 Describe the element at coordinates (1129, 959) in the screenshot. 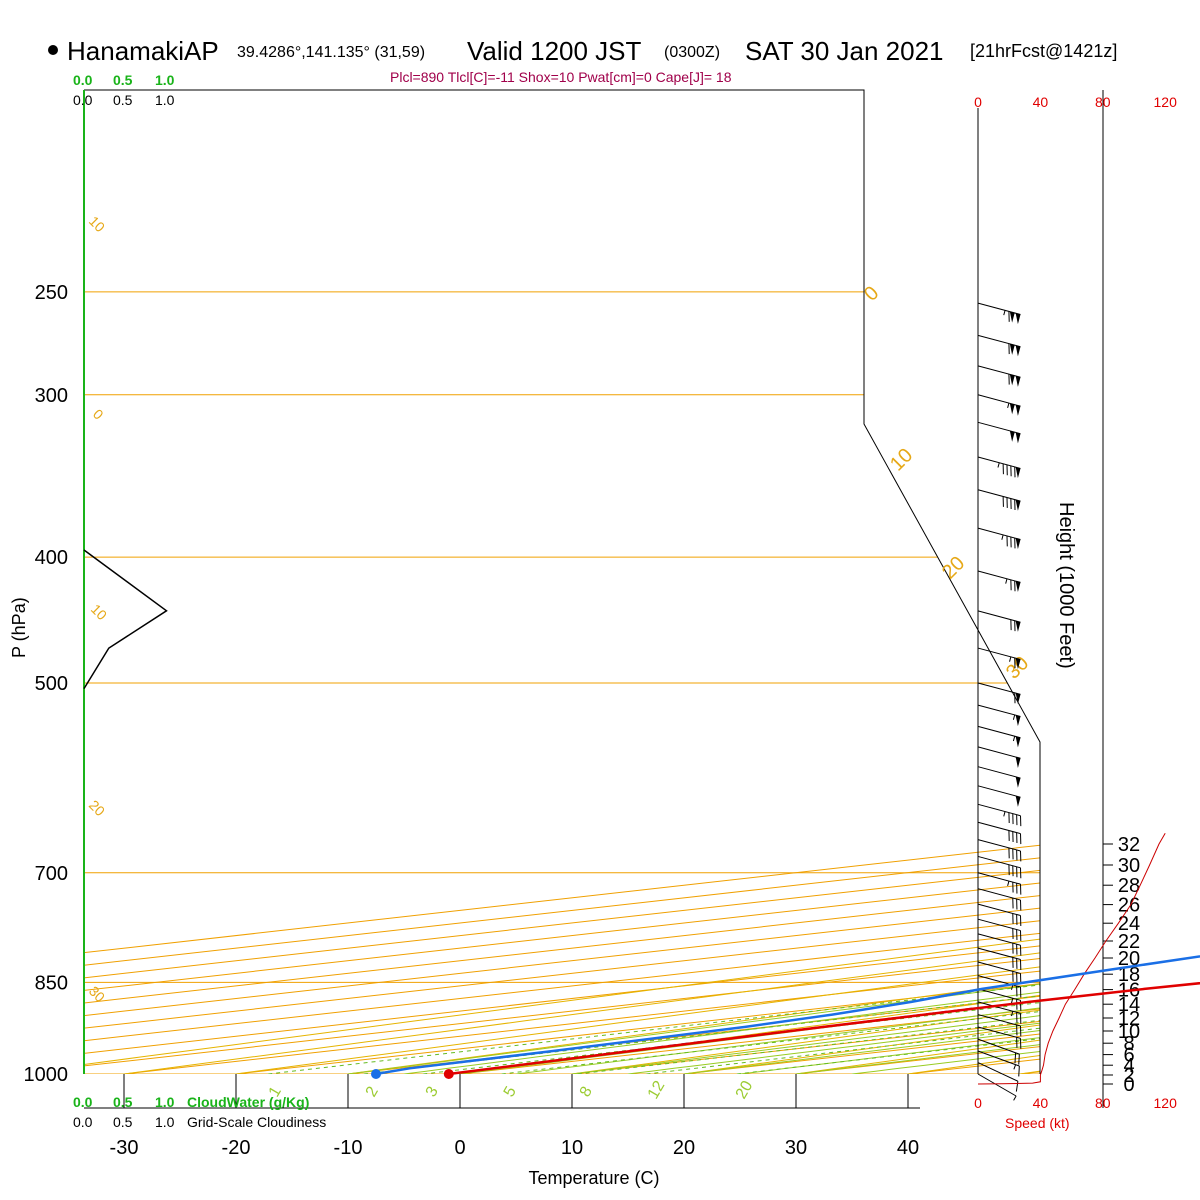

I see `height-tick-label: 20` at that location.